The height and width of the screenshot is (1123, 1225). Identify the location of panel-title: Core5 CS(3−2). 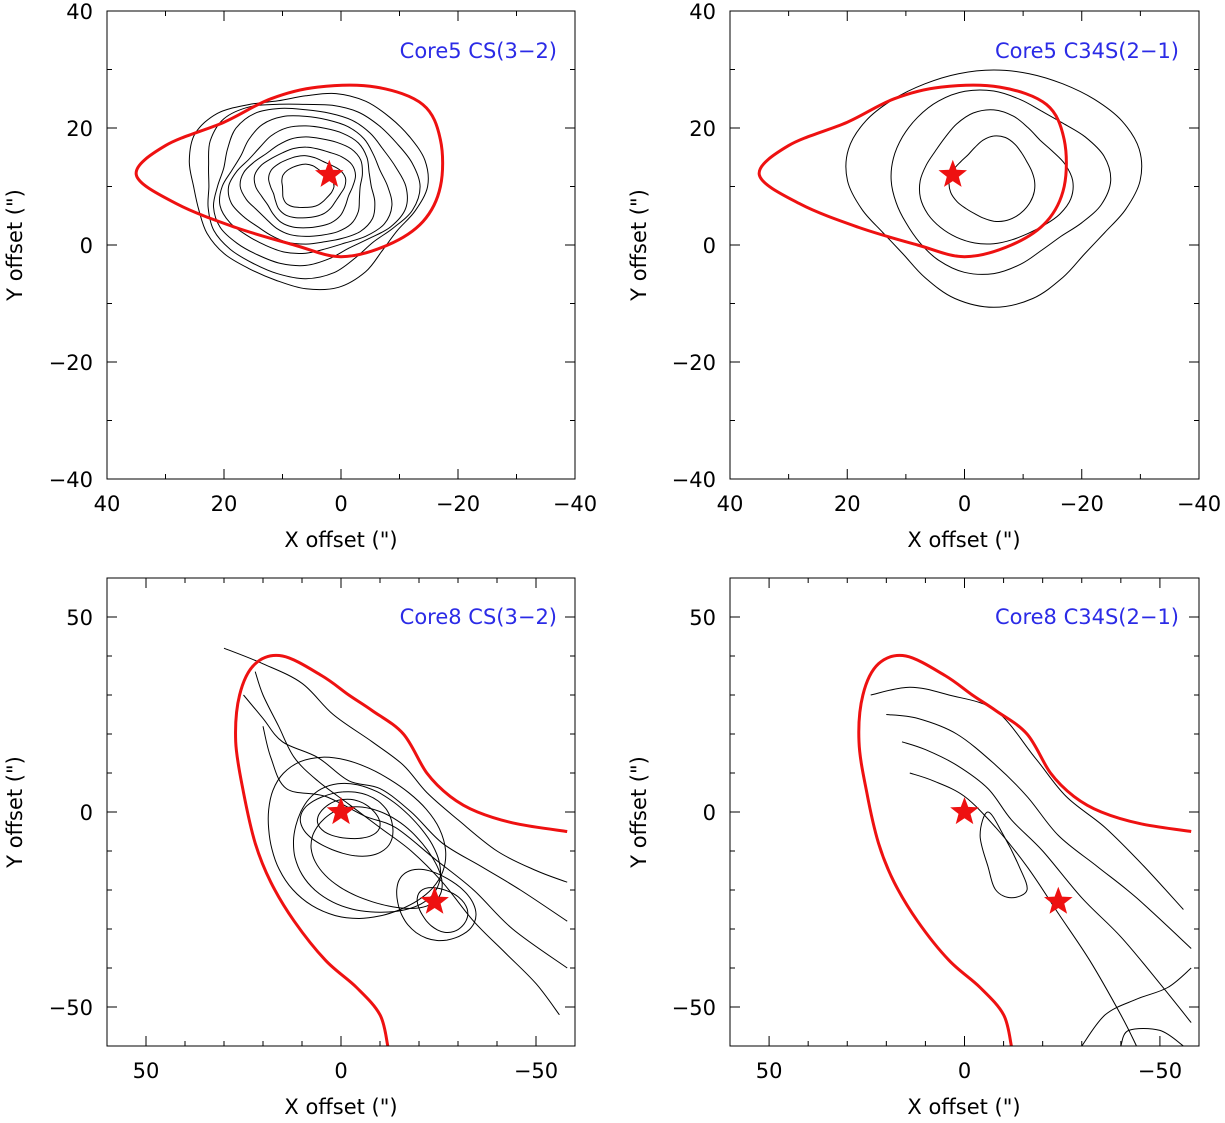
(478, 51).